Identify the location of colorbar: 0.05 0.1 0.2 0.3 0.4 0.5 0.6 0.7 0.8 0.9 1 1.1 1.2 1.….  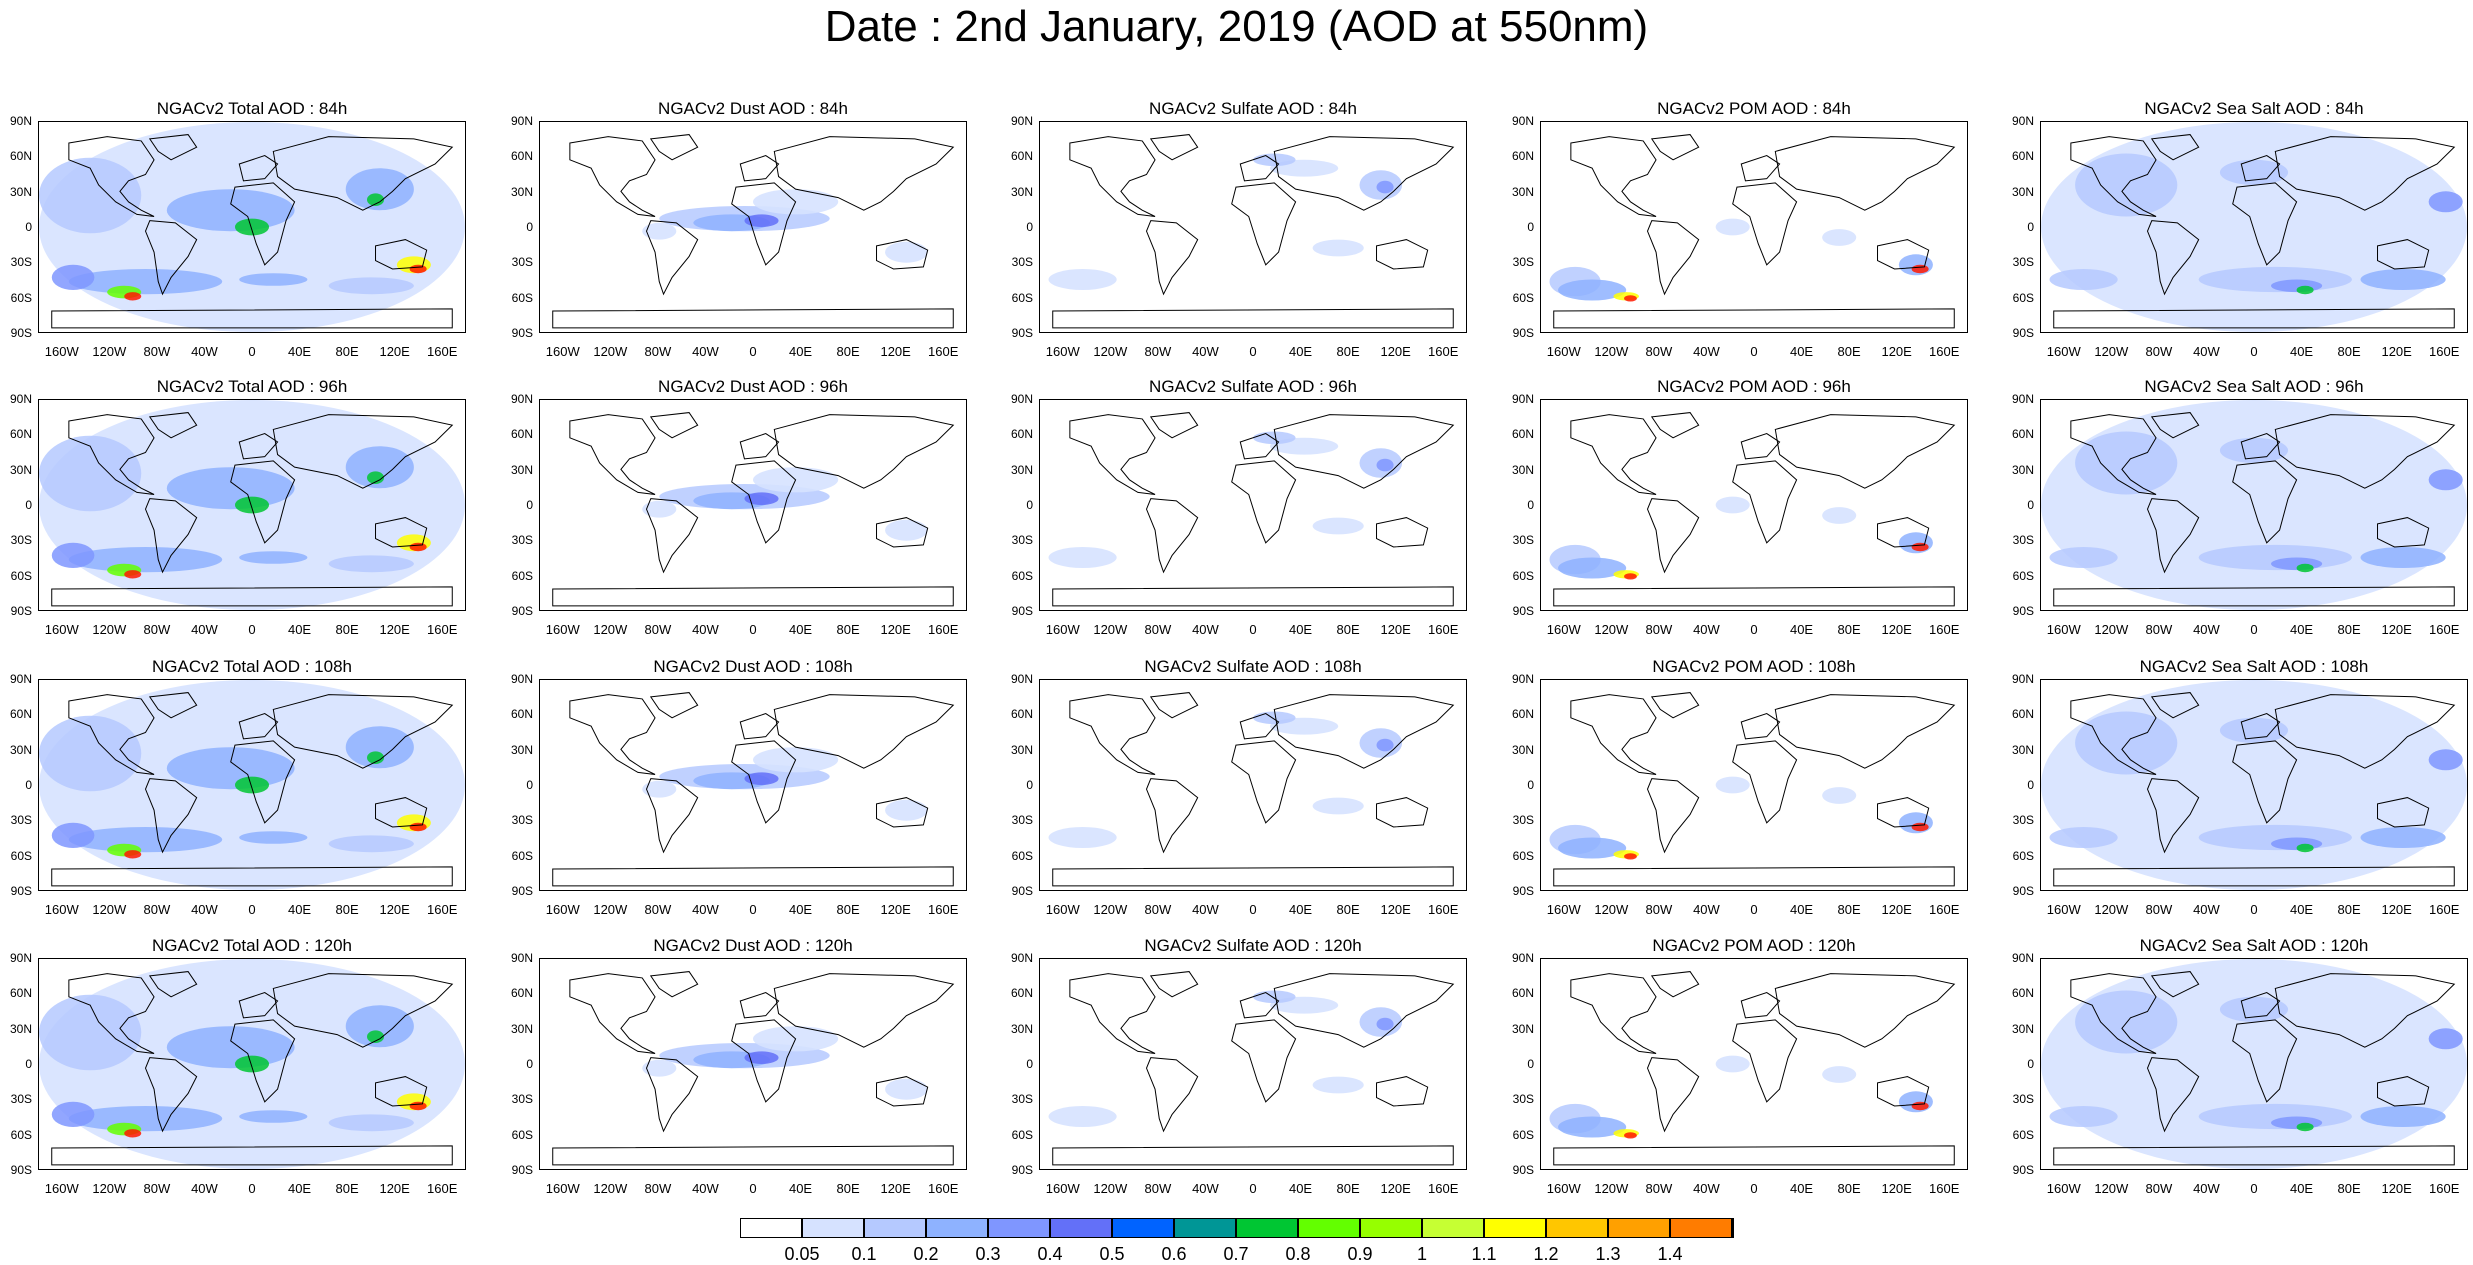
(1237, 1241).